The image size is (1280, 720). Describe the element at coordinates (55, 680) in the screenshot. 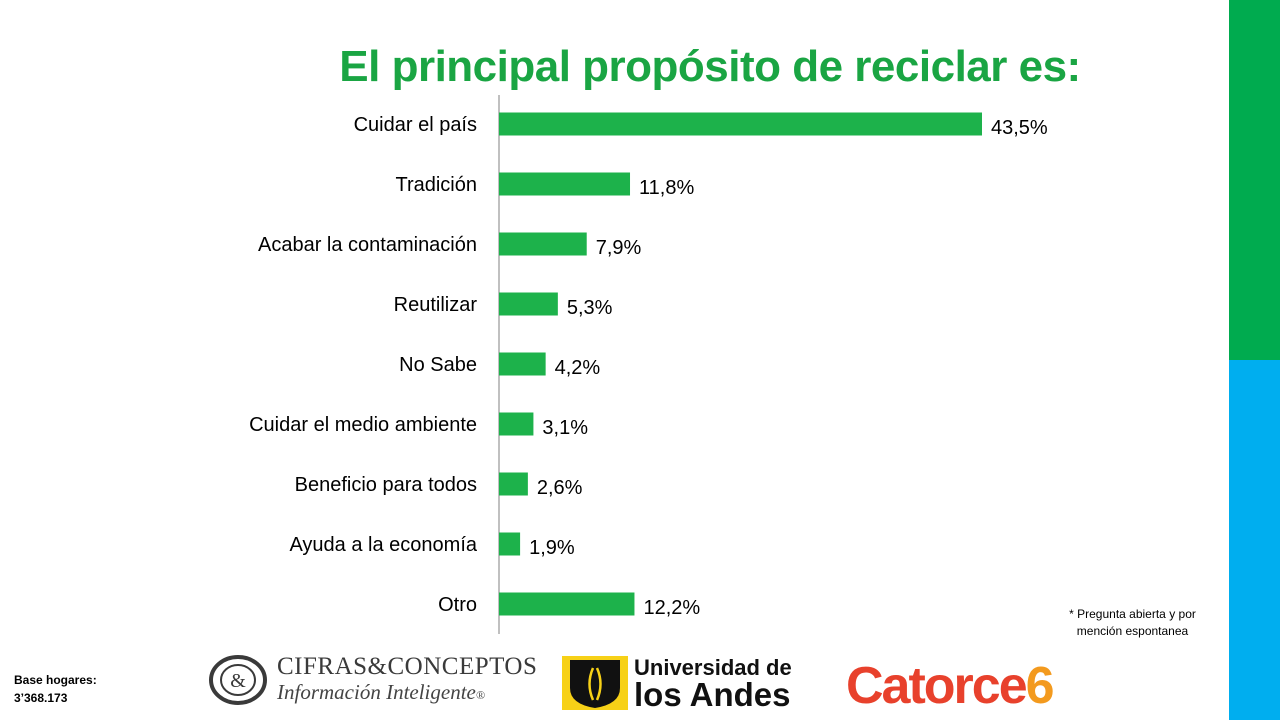

I see `base-label: Base hogares:` at that location.